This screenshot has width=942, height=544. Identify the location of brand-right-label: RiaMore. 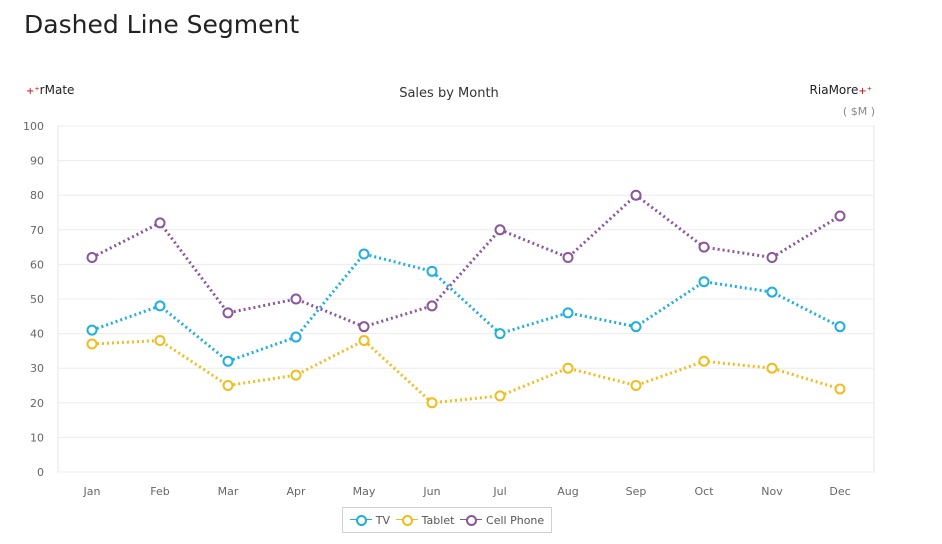
(834, 90).